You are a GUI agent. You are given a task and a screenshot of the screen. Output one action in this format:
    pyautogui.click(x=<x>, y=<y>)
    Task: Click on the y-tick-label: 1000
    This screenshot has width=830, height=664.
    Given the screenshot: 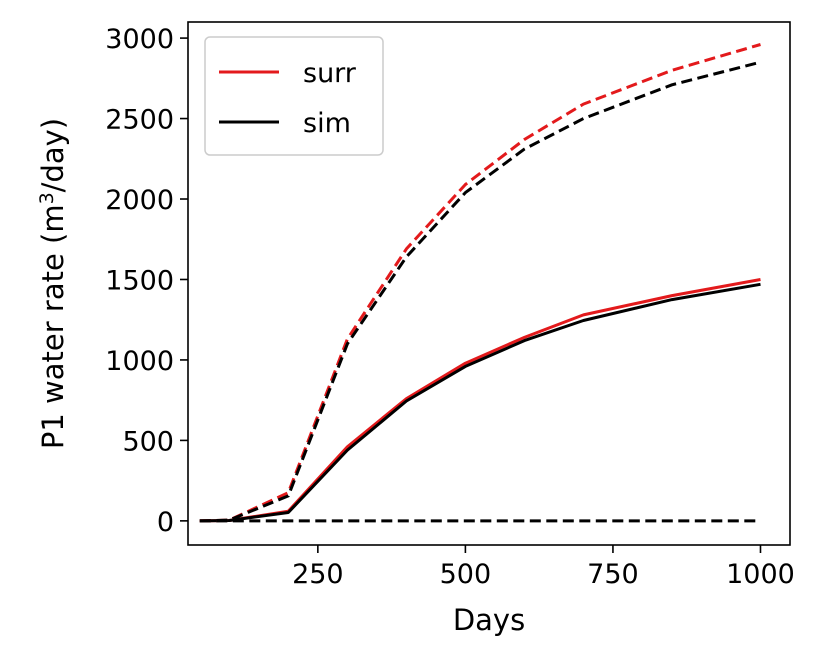 What is the action you would take?
    pyautogui.click(x=139, y=361)
    